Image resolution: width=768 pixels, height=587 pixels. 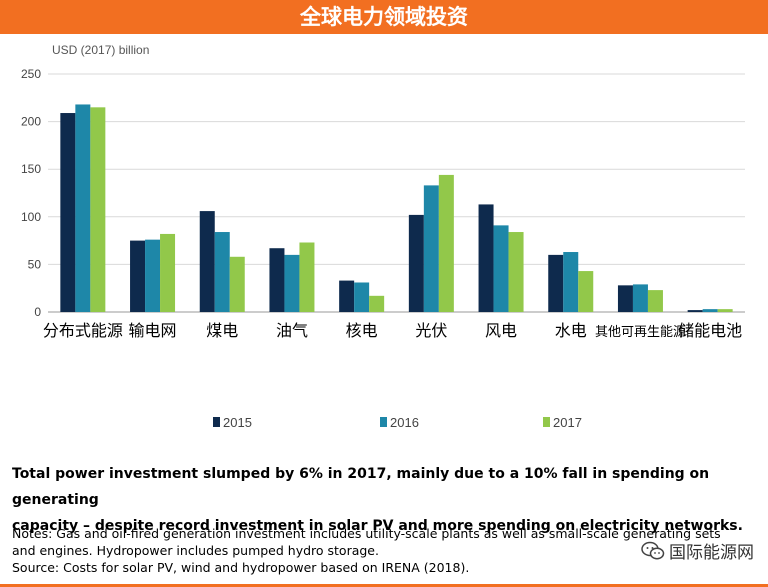 I want to click on y-tick-label: 150, so click(x=31, y=169).